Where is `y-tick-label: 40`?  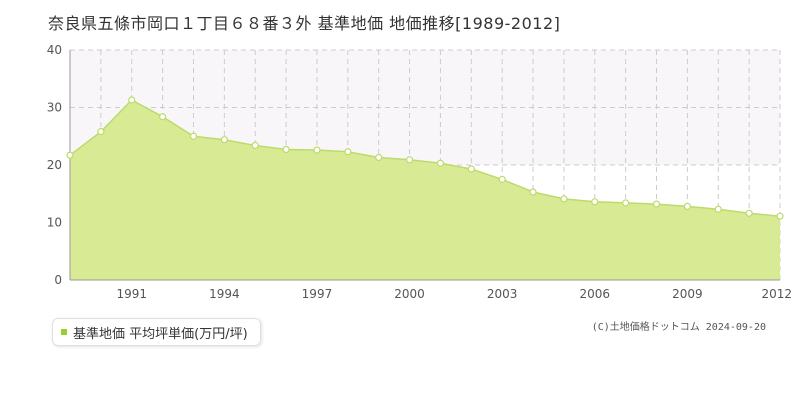
y-tick-label: 40 is located at coordinates (54, 50).